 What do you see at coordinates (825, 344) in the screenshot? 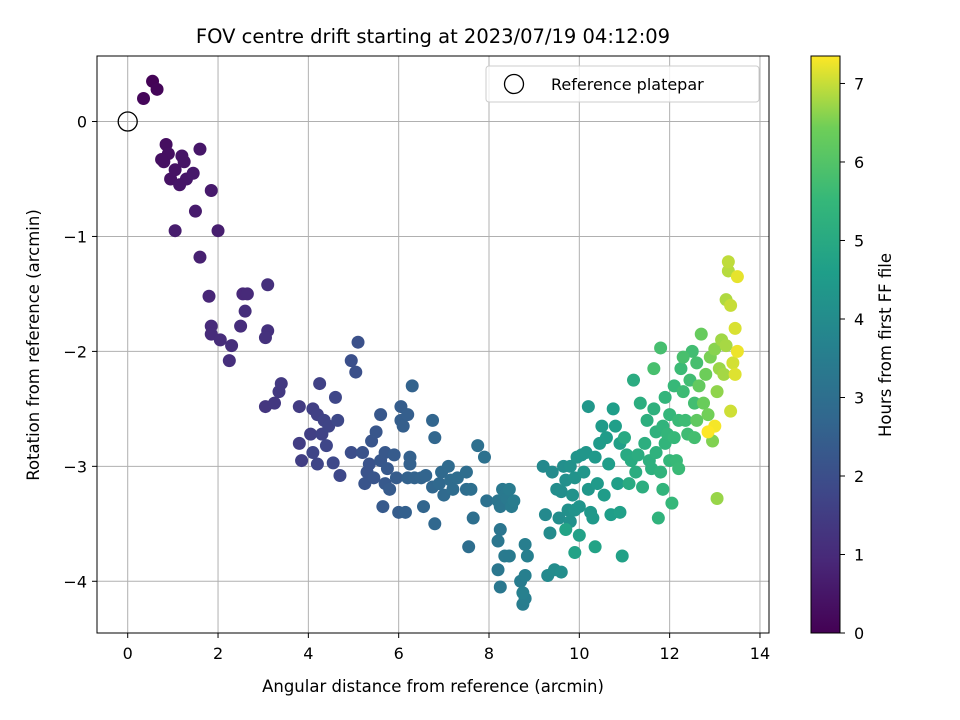
I see `colorbar-gradient` at bounding box center [825, 344].